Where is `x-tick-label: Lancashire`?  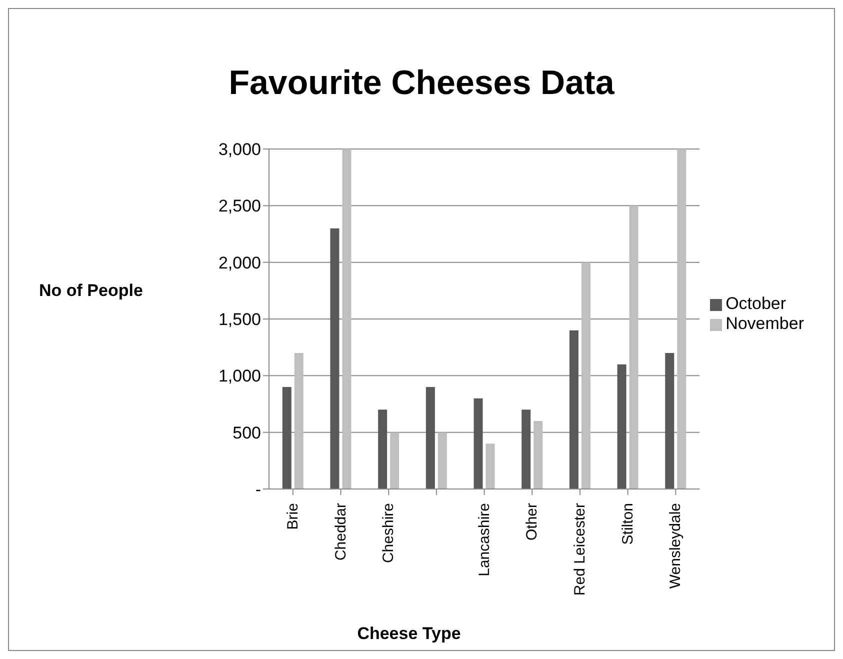
x-tick-label: Lancashire is located at coordinates (484, 539).